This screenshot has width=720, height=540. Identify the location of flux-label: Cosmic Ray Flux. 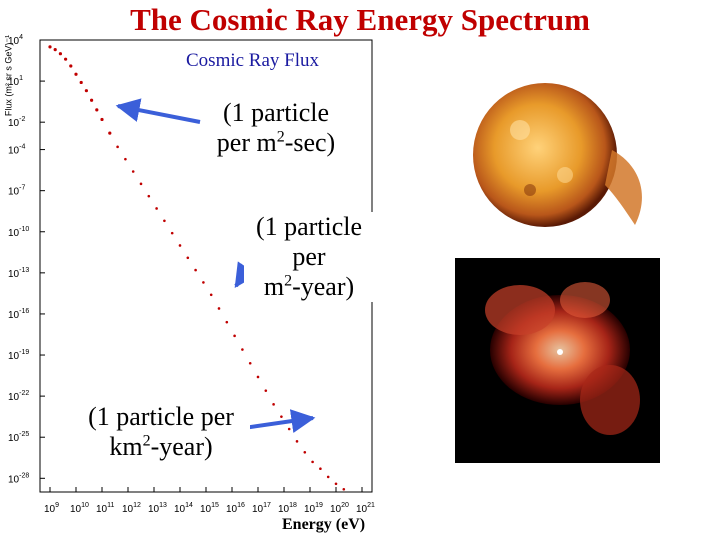
(253, 61).